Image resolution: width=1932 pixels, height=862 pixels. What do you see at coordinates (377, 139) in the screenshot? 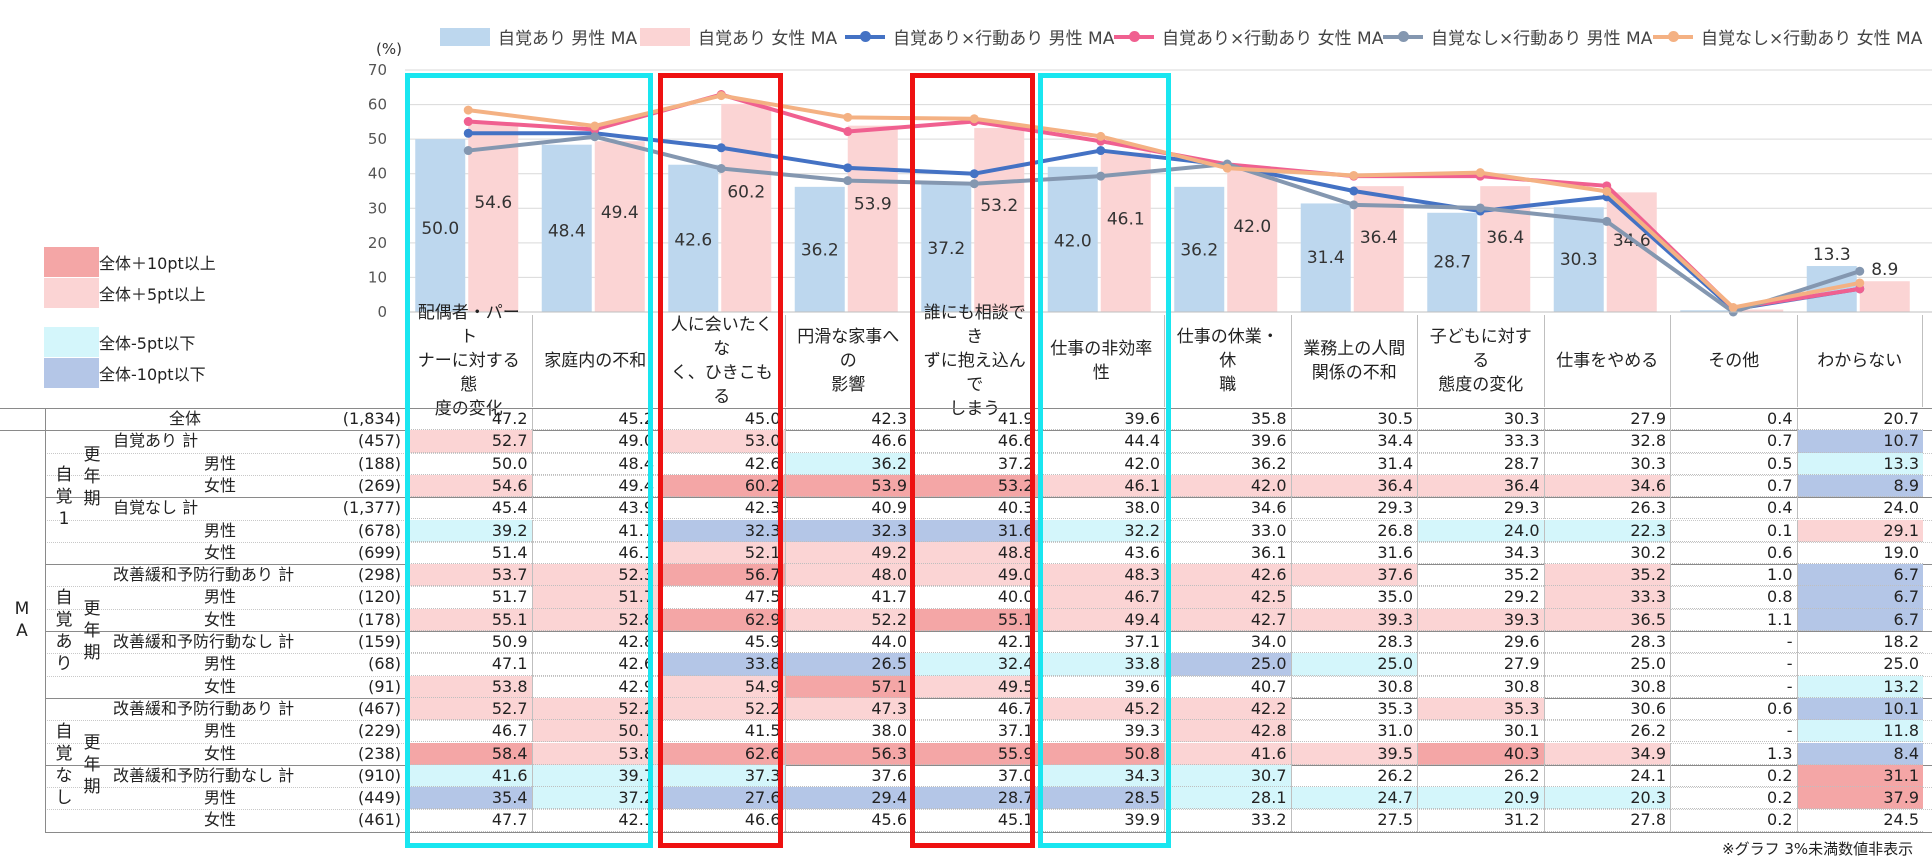
I see `y-tick-label: 50` at bounding box center [377, 139].